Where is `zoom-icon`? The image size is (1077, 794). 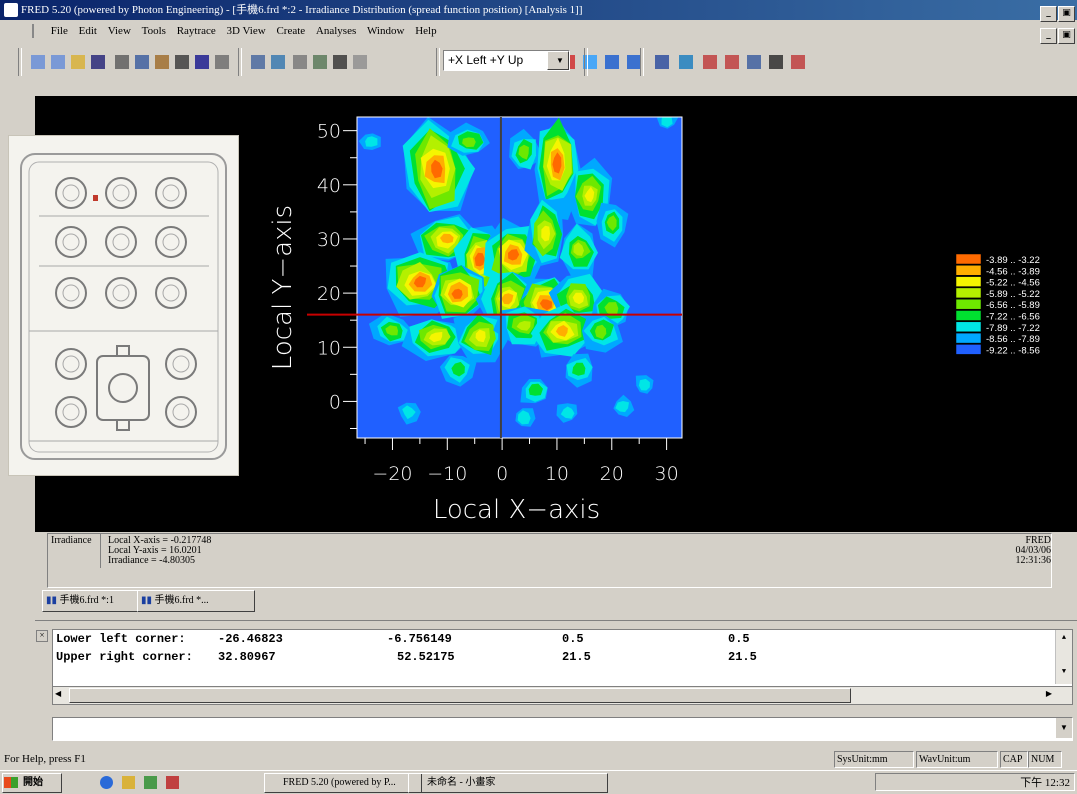 zoom-icon is located at coordinates (278, 62).